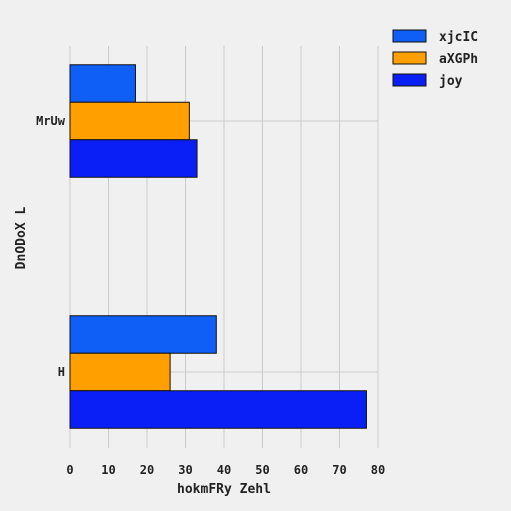 Image resolution: width=511 pixels, height=511 pixels. I want to click on x-tick-labels: 0 10 20 30 40 50 60 70 80, so click(225, 470).